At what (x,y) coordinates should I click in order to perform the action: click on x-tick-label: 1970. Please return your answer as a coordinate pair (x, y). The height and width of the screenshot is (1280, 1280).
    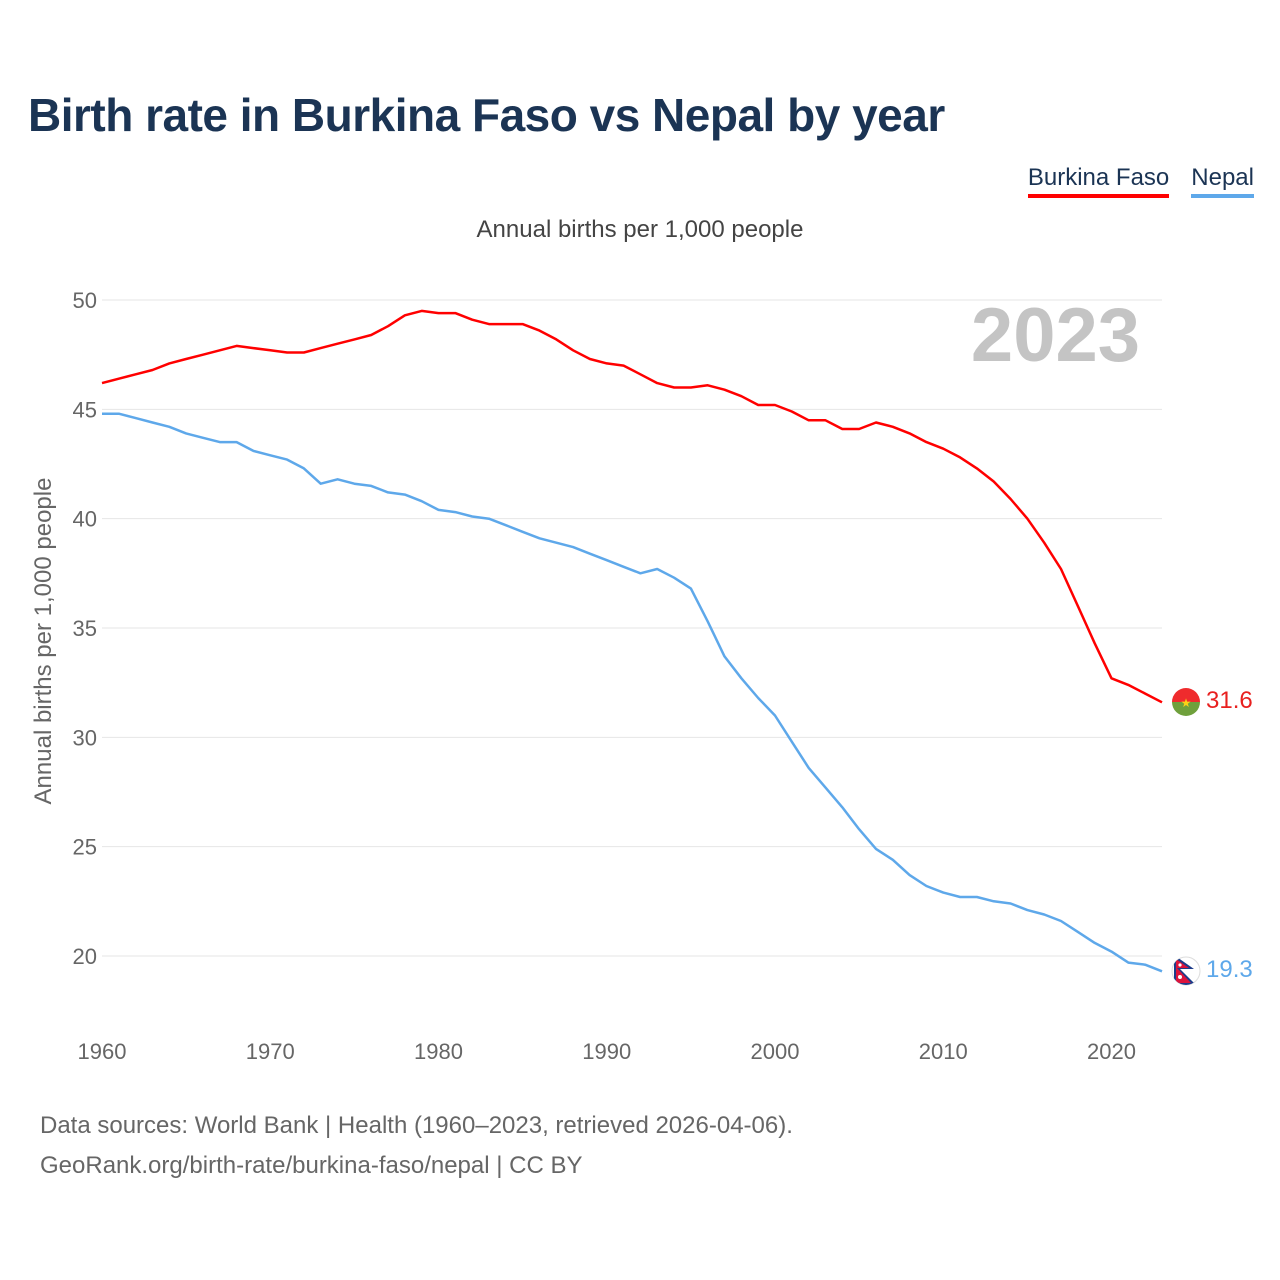
    Looking at the image, I should click on (270, 1051).